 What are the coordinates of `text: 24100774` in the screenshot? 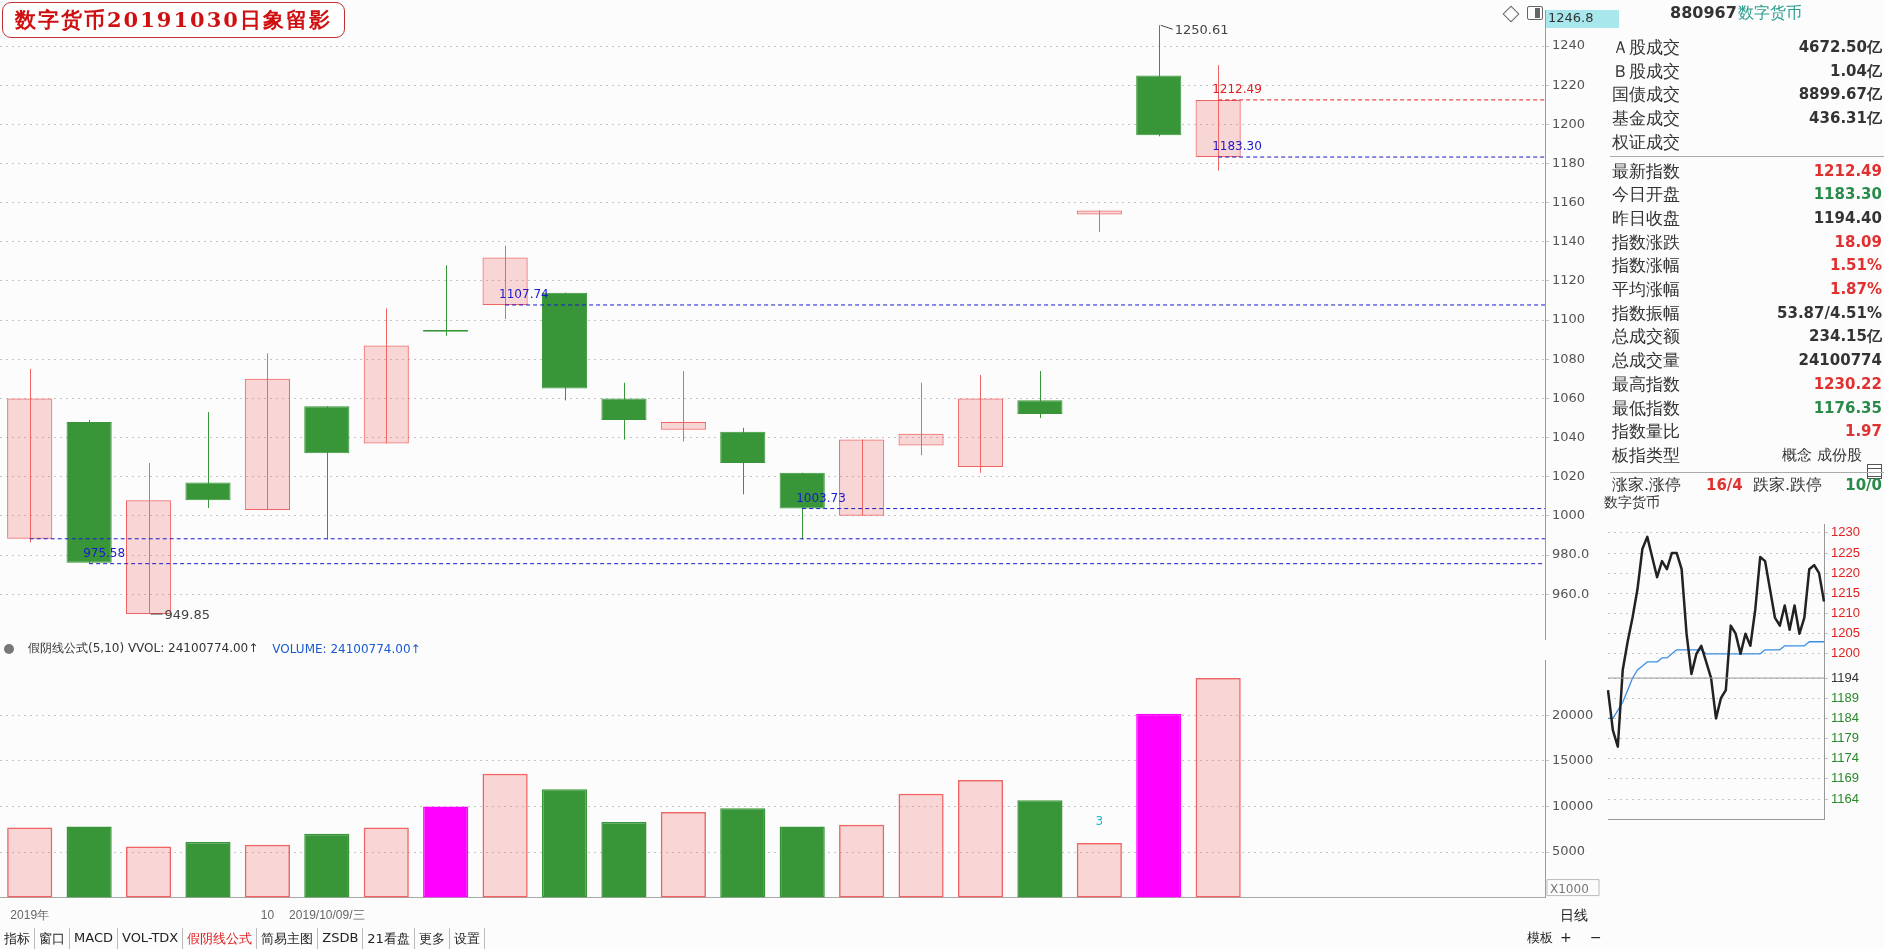 It's located at (1840, 360).